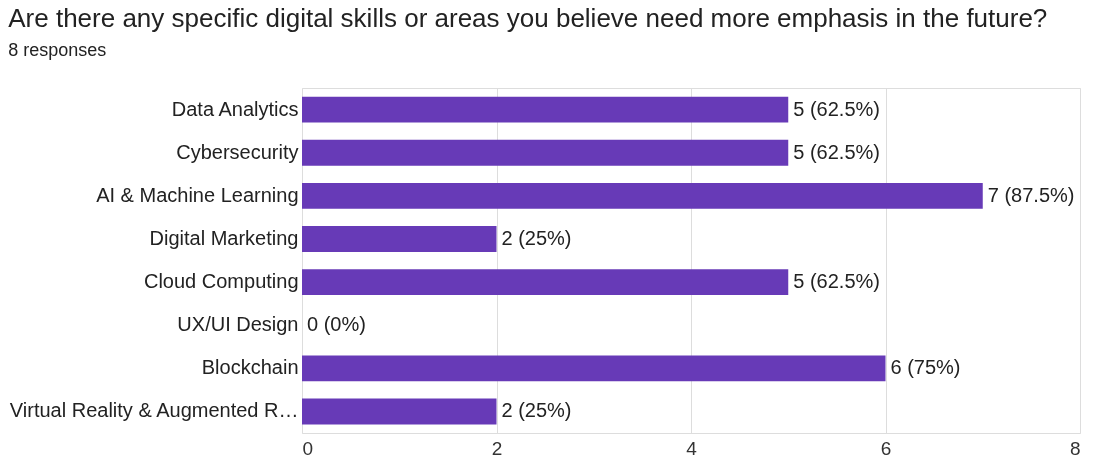 Image resolution: width=1094 pixels, height=468 pixels. What do you see at coordinates (925, 367) in the screenshot?
I see `data-label: 6 (75%)` at bounding box center [925, 367].